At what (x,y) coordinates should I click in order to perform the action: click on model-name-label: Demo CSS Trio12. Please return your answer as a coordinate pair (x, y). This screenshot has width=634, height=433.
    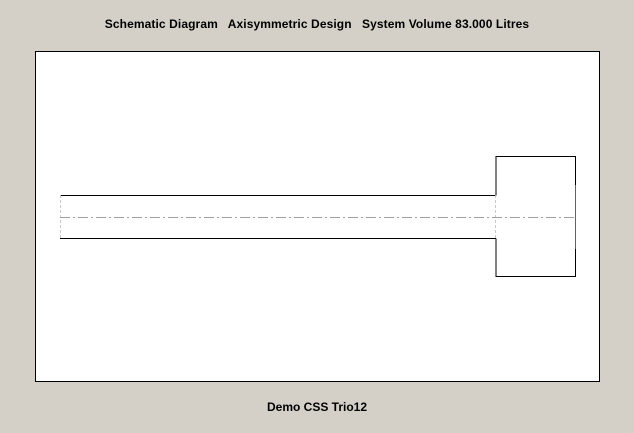
    Looking at the image, I should click on (317, 407).